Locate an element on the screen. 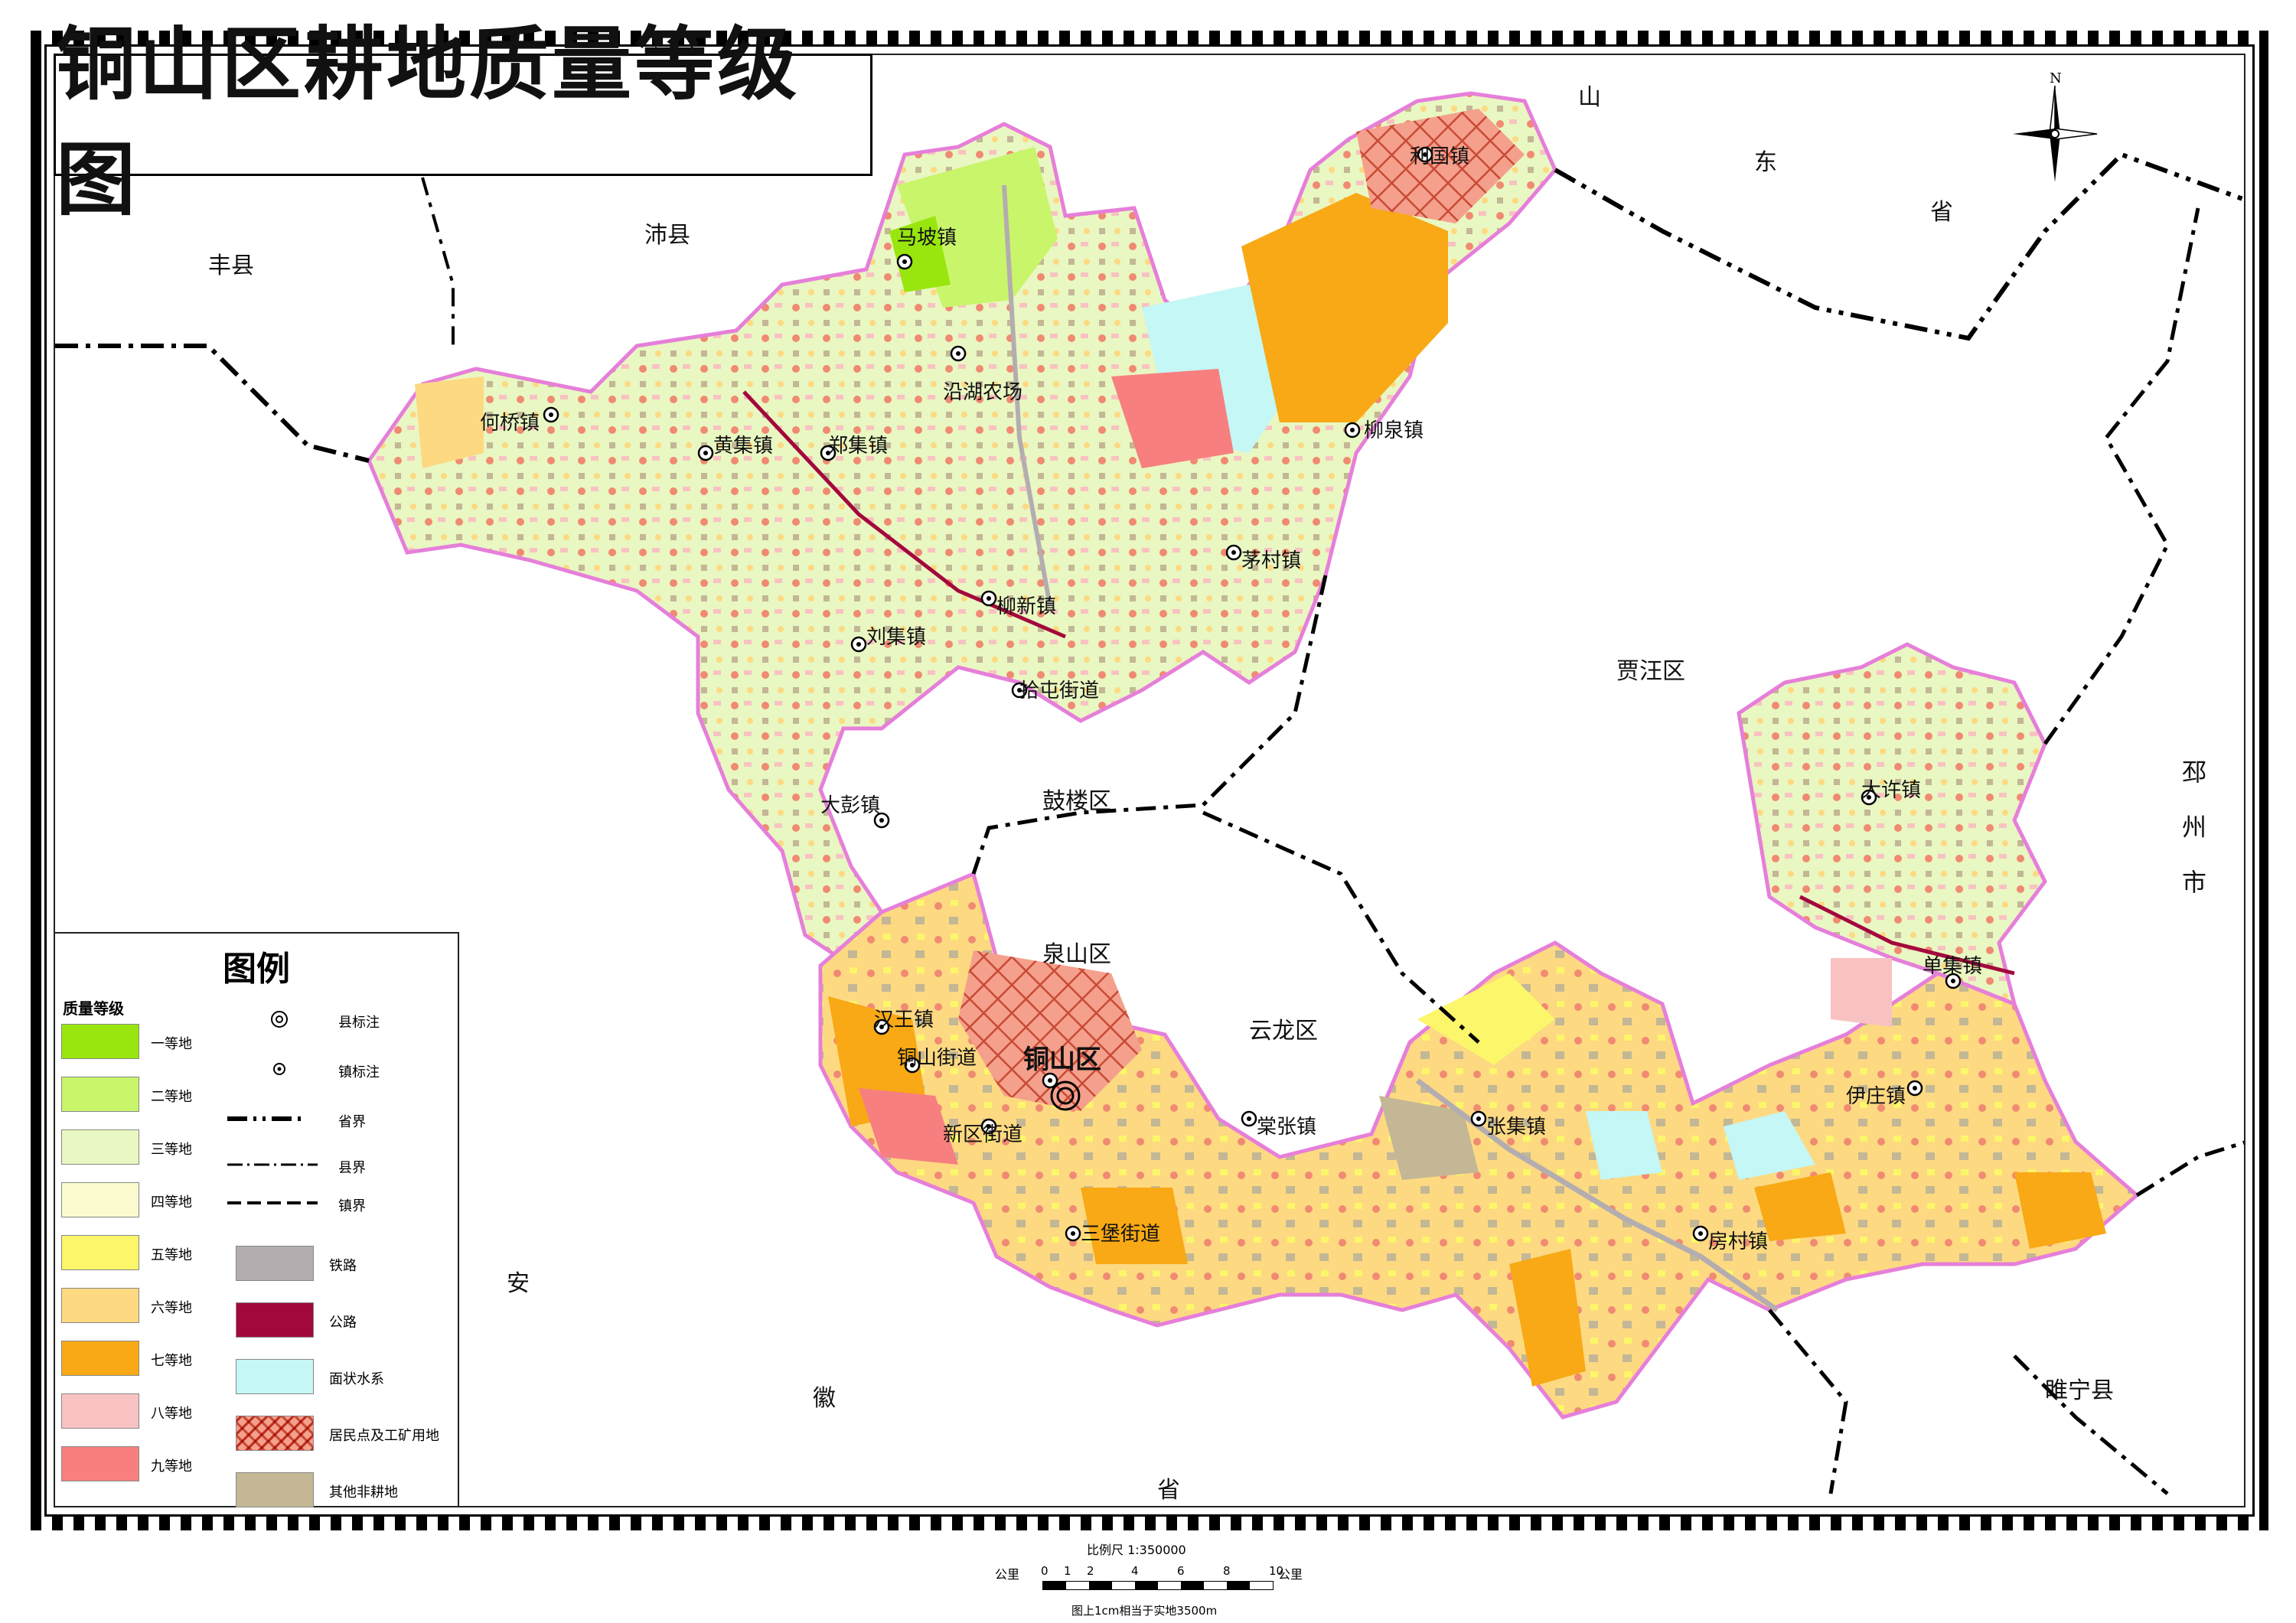 This screenshot has width=2296, height=1623. province-boundary-line is located at coordinates (273, 1119).